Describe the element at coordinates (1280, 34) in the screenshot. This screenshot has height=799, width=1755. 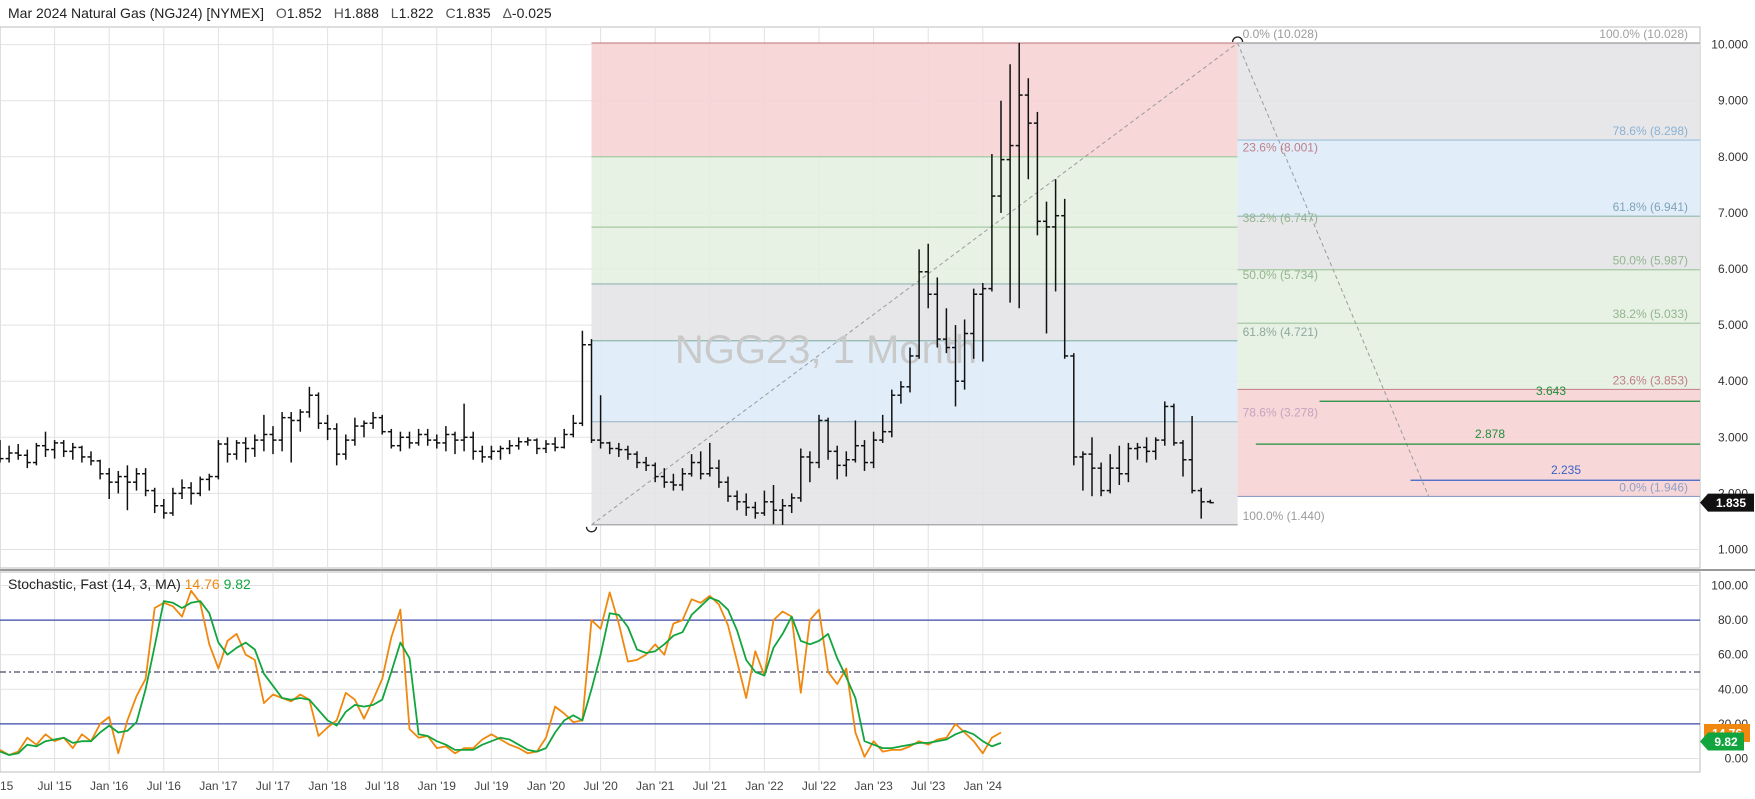
I see `fib1-level-label: 0.0% (10.028)` at that location.